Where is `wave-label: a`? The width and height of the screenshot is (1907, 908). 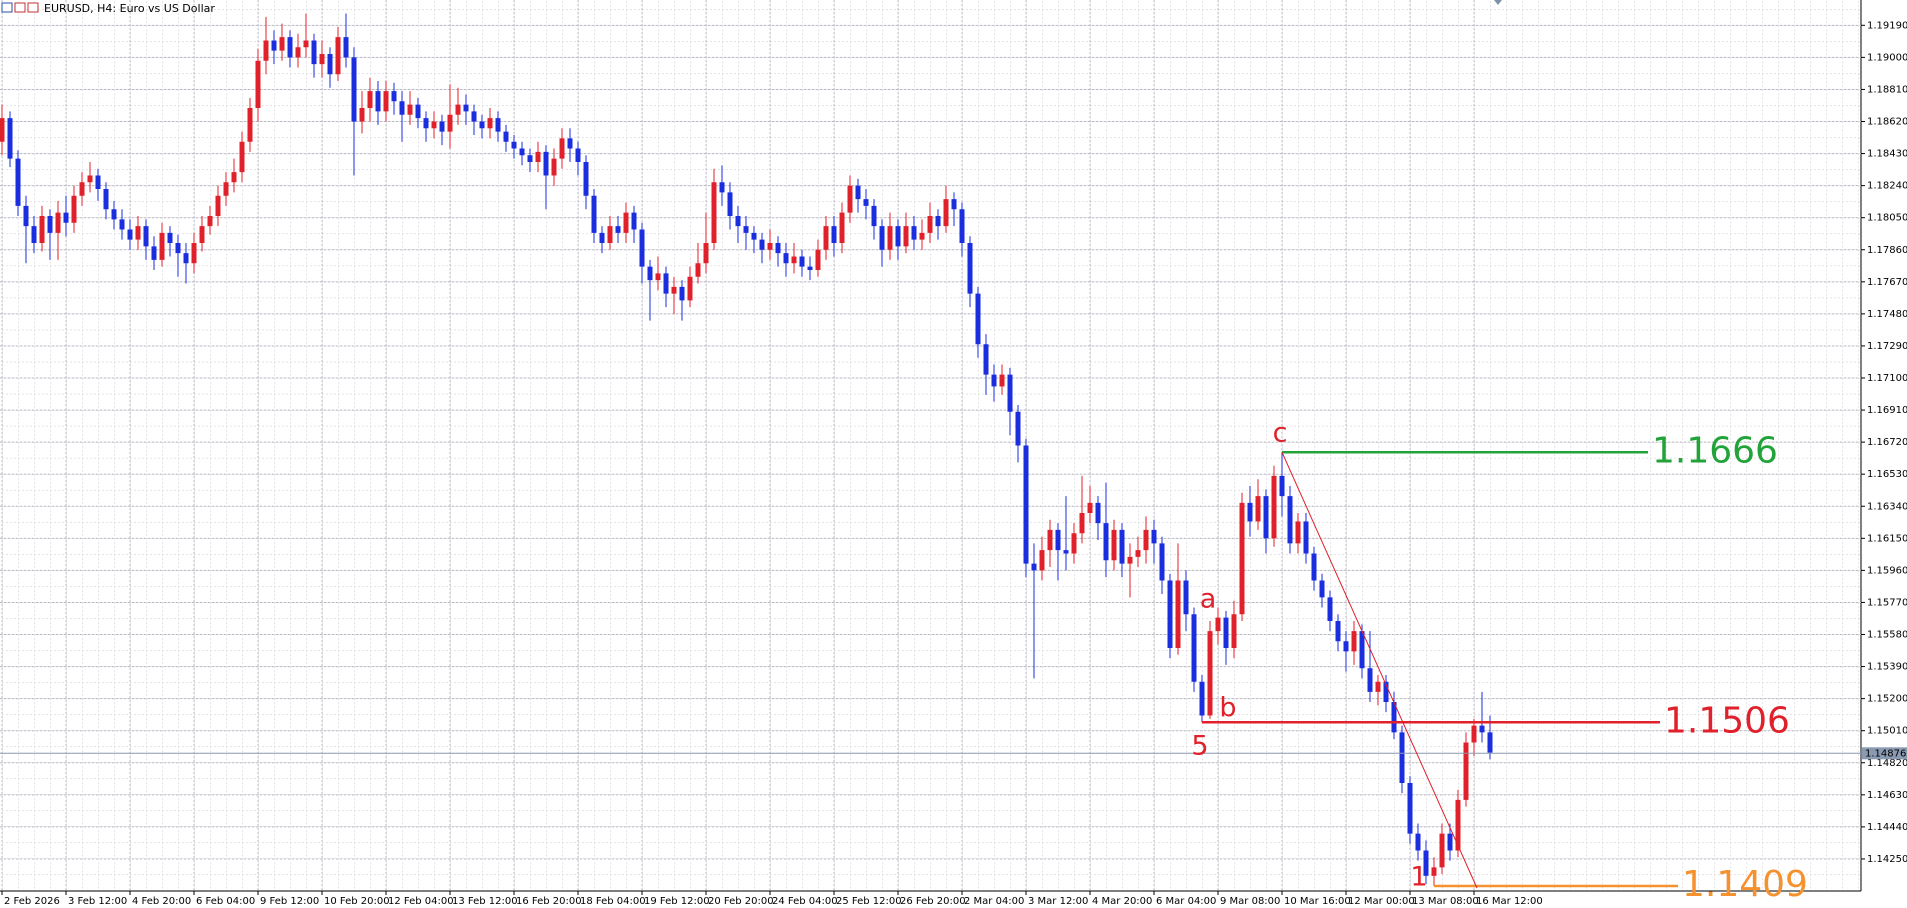 wave-label: a is located at coordinates (1208, 599).